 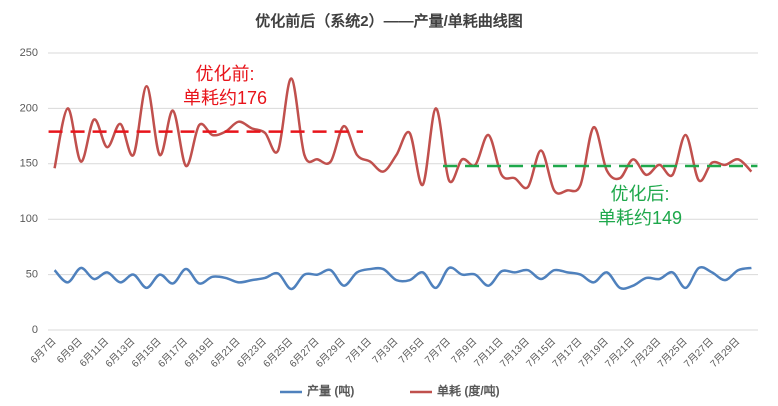 What do you see at coordinates (29, 164) in the screenshot?
I see `y-tick-label: 150` at bounding box center [29, 164].